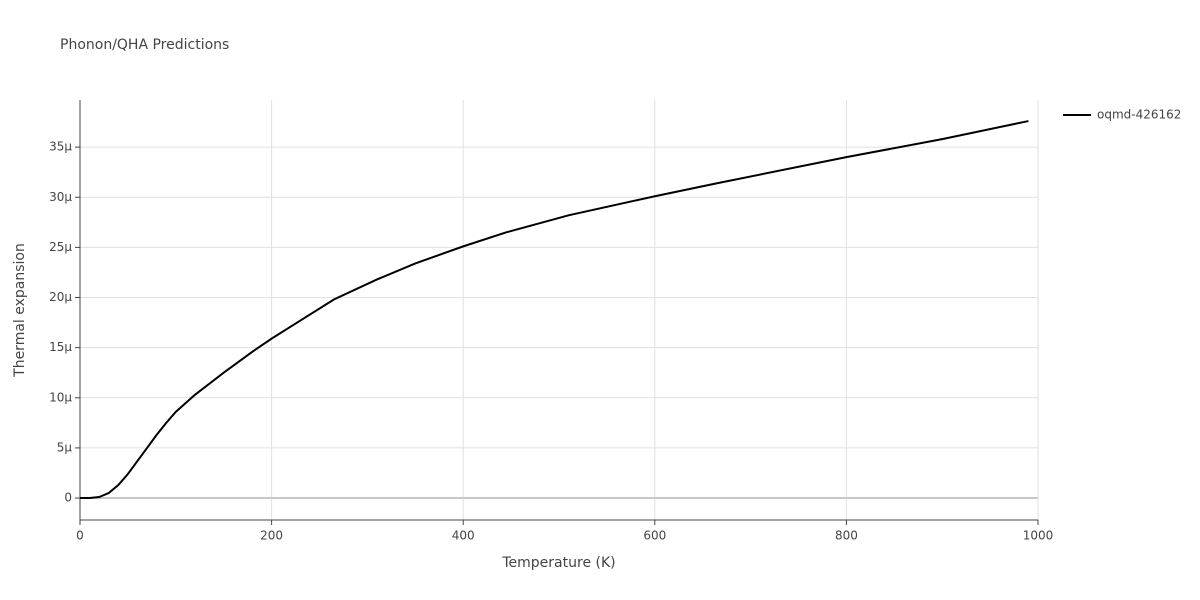 The width and height of the screenshot is (1200, 600). I want to click on x-tick-label: 600, so click(654, 536).